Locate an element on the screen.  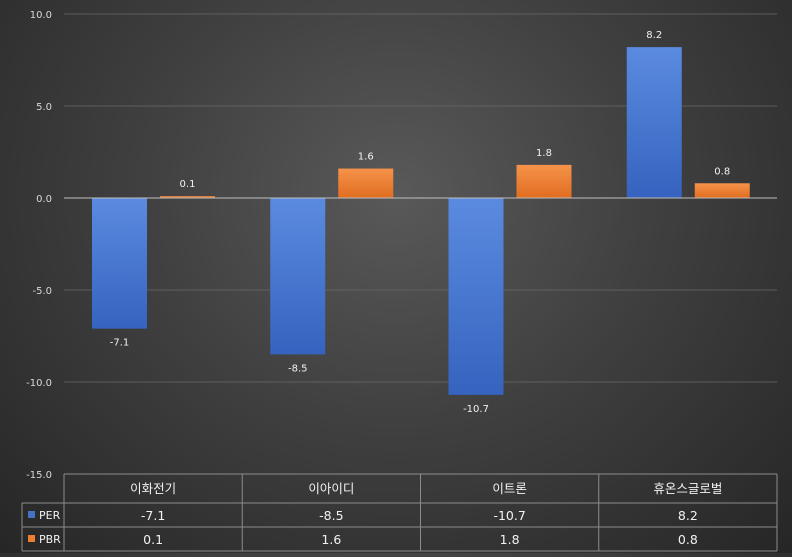
legend-key-per is located at coordinates (31, 514).